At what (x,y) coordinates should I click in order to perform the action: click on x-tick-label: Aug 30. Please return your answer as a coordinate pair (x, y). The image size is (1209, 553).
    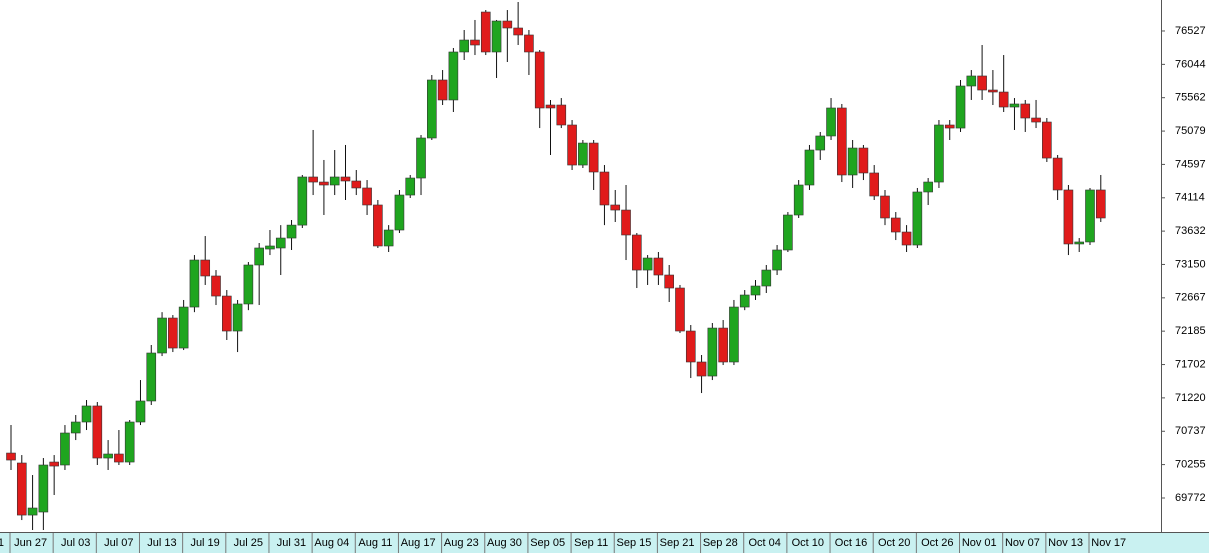
    Looking at the image, I should click on (504, 543).